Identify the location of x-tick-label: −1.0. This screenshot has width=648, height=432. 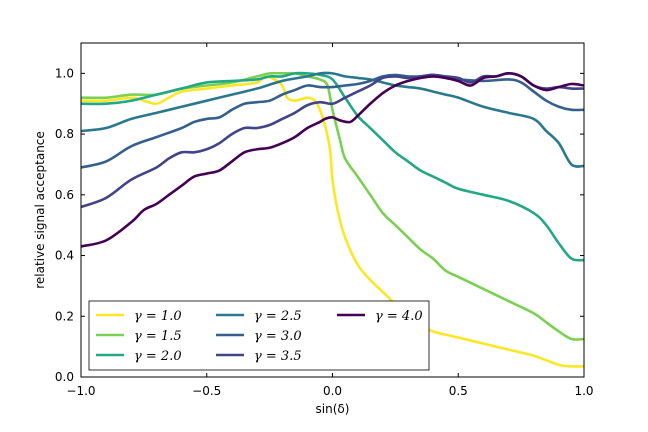
(80, 391).